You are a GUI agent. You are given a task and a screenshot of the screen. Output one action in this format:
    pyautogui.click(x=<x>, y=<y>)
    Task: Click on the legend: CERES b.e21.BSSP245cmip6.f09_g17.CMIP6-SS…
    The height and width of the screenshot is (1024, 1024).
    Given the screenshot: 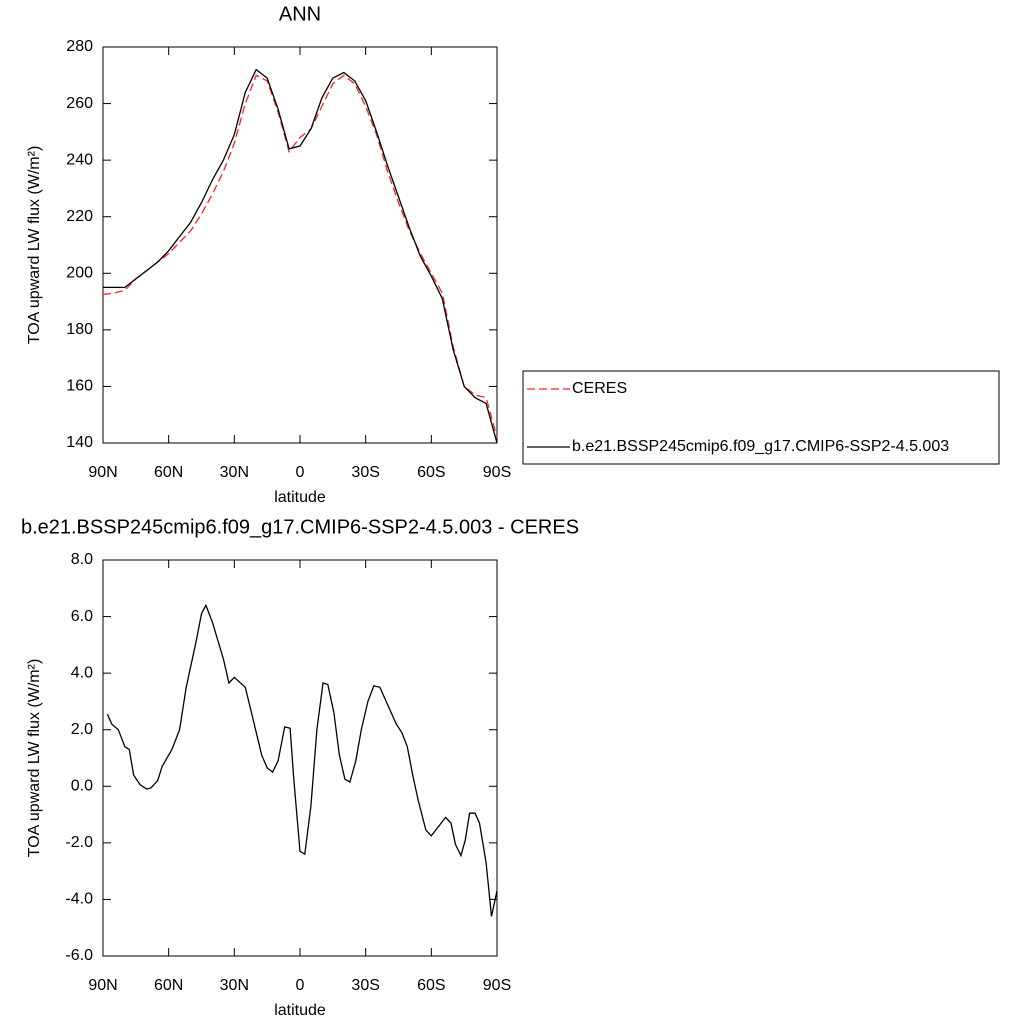 What is the action you would take?
    pyautogui.click(x=761, y=417)
    